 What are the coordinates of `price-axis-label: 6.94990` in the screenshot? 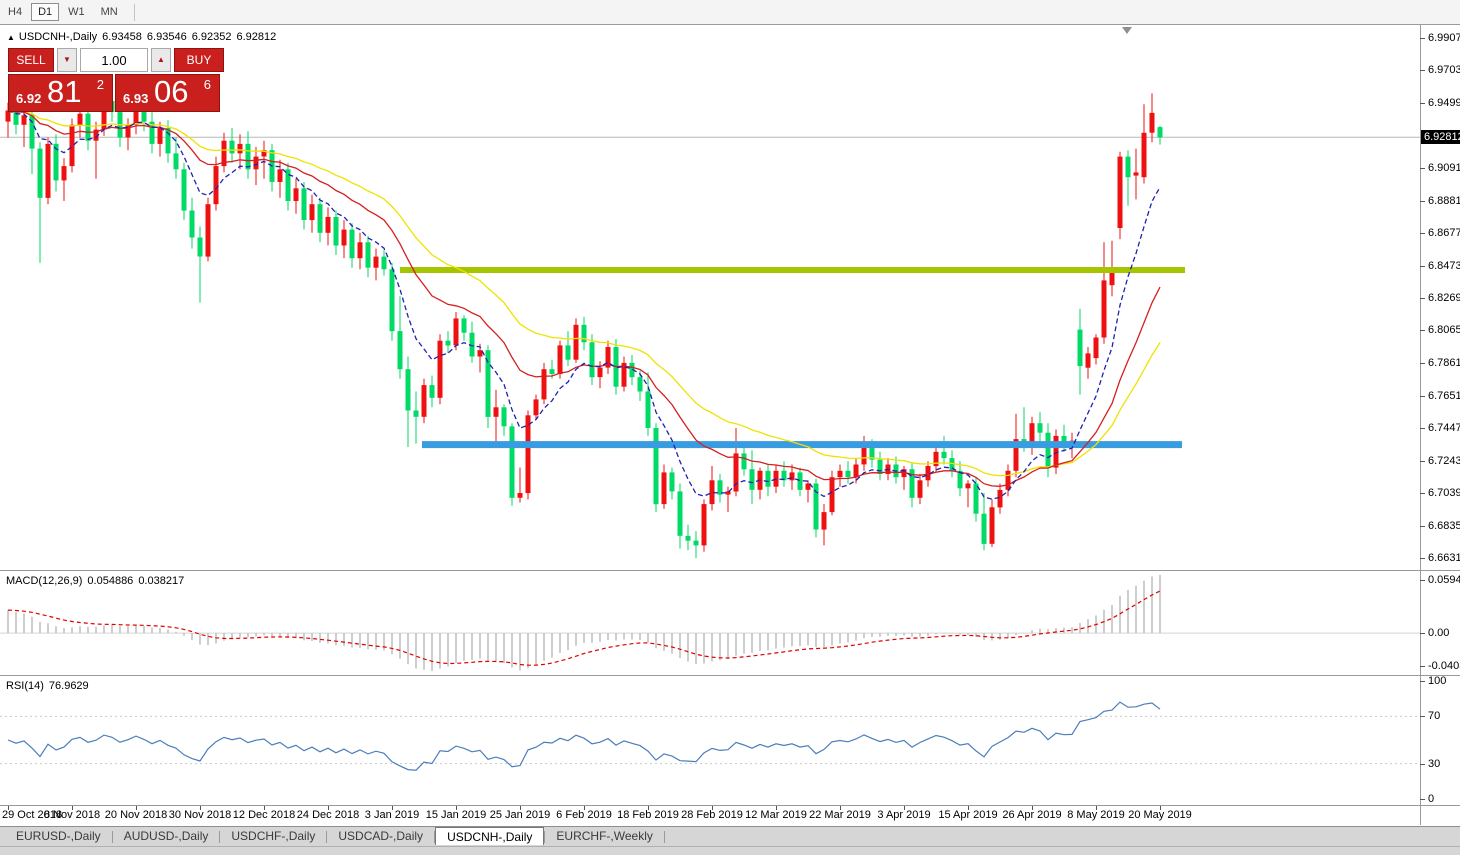 It's located at (1444, 103).